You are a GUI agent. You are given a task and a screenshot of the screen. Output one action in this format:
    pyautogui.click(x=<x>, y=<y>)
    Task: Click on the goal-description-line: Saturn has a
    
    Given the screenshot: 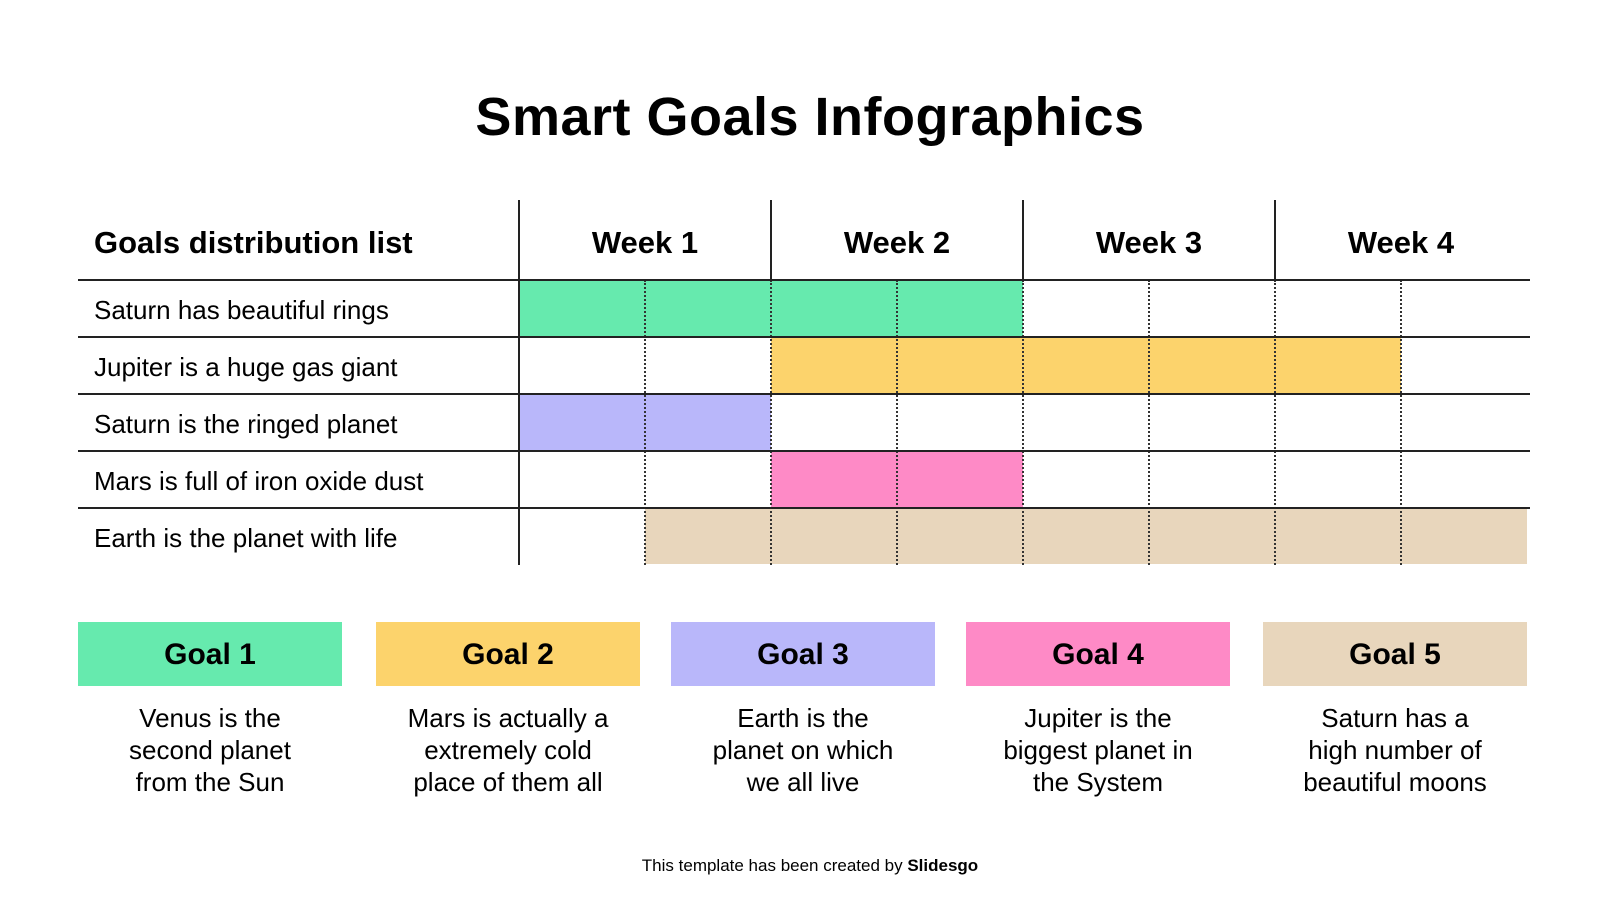 What is the action you would take?
    pyautogui.click(x=1395, y=718)
    